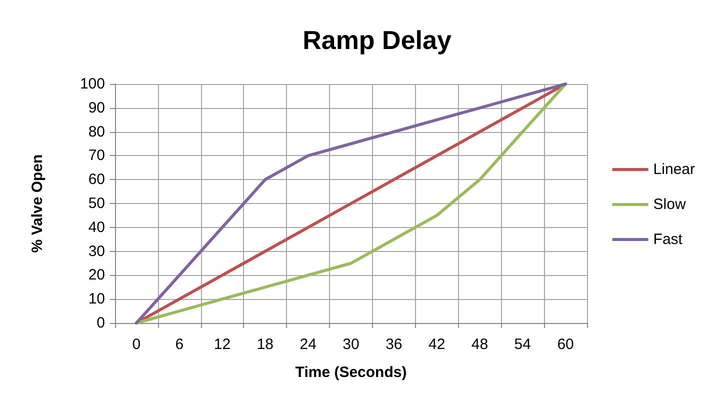  Describe the element at coordinates (96, 179) in the screenshot. I see `y-tick-label: 60` at that location.